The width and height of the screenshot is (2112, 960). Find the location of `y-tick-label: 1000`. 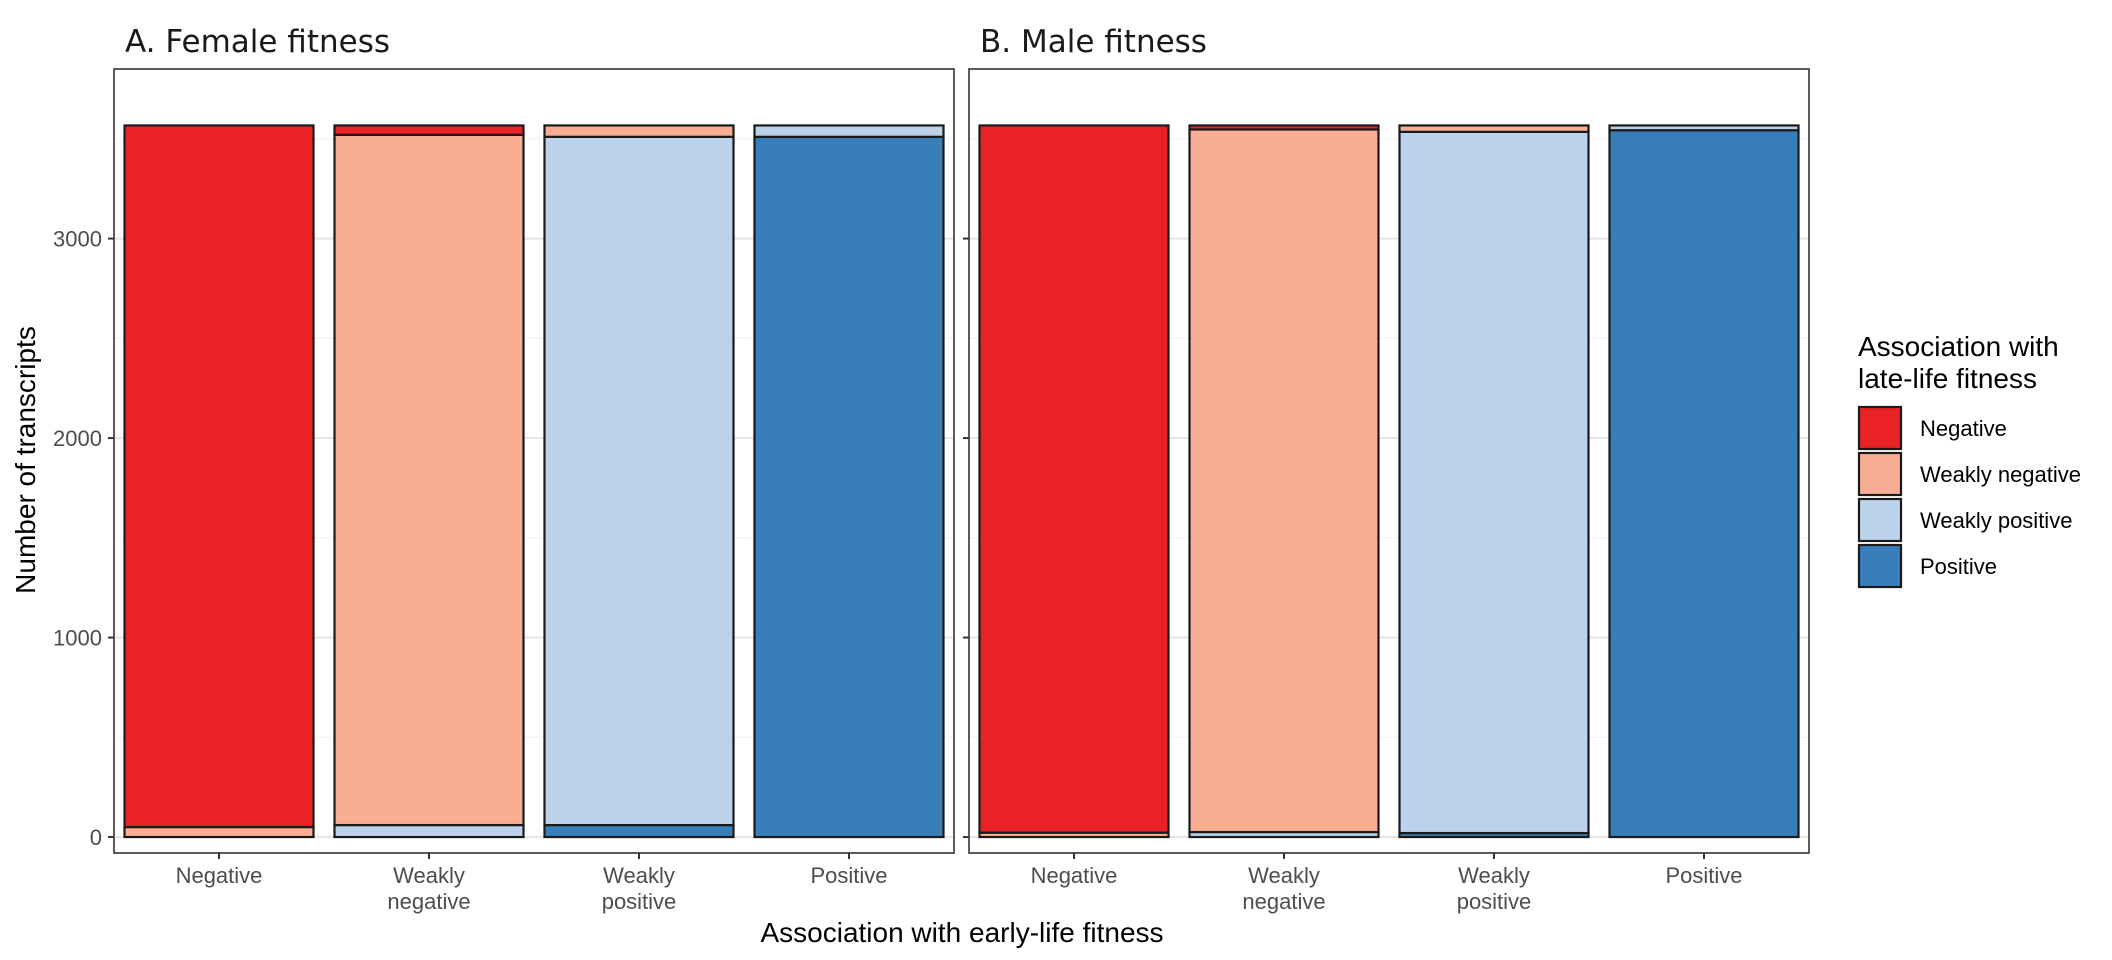

y-tick-label: 1000 is located at coordinates (77, 638).